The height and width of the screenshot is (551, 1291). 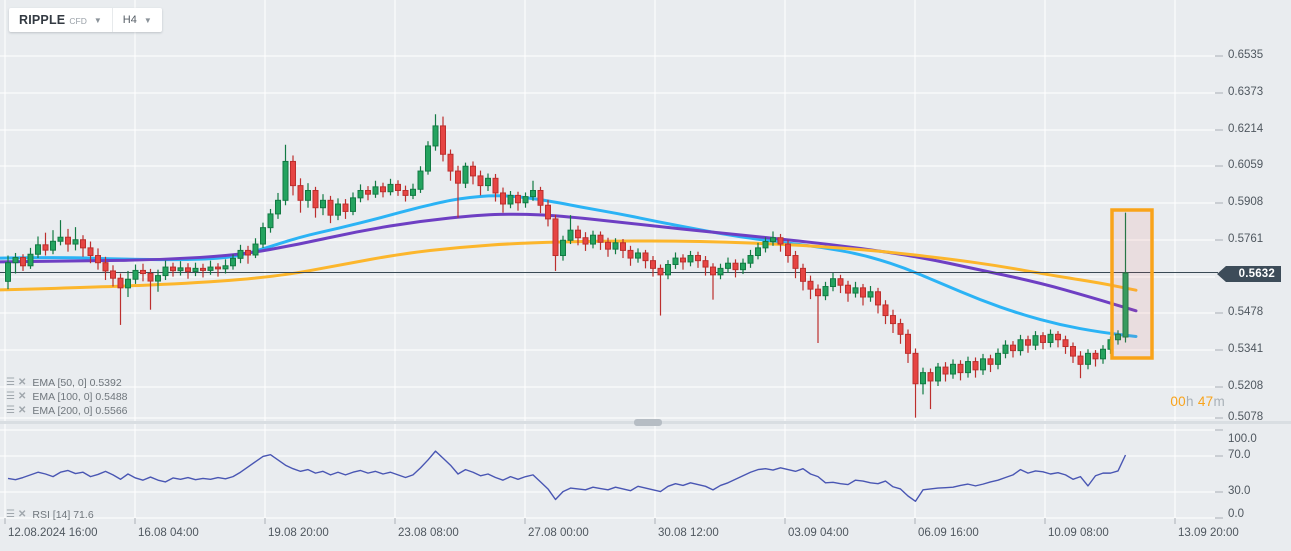 What do you see at coordinates (818, 533) in the screenshot?
I see `time-tick-label: 03.09 04:00` at bounding box center [818, 533].